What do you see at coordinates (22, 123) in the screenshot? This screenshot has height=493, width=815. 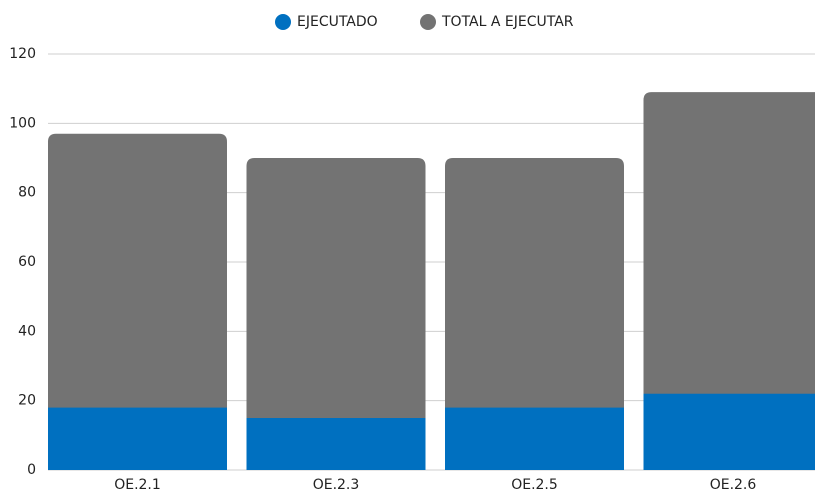 I see `y-tick-label: 100` at bounding box center [22, 123].